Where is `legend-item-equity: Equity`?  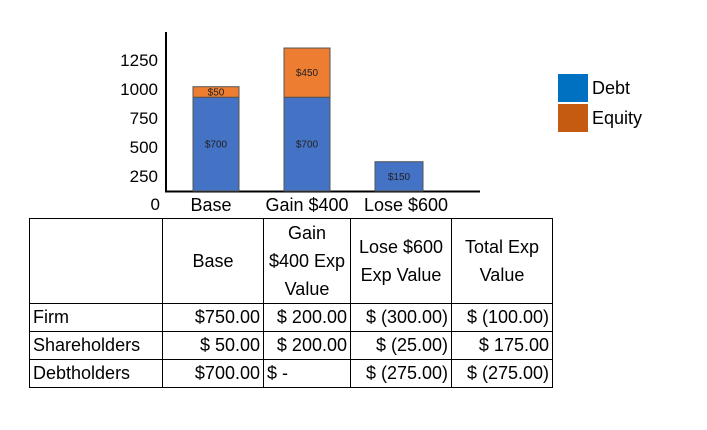
legend-item-equity: Equity is located at coordinates (600, 118).